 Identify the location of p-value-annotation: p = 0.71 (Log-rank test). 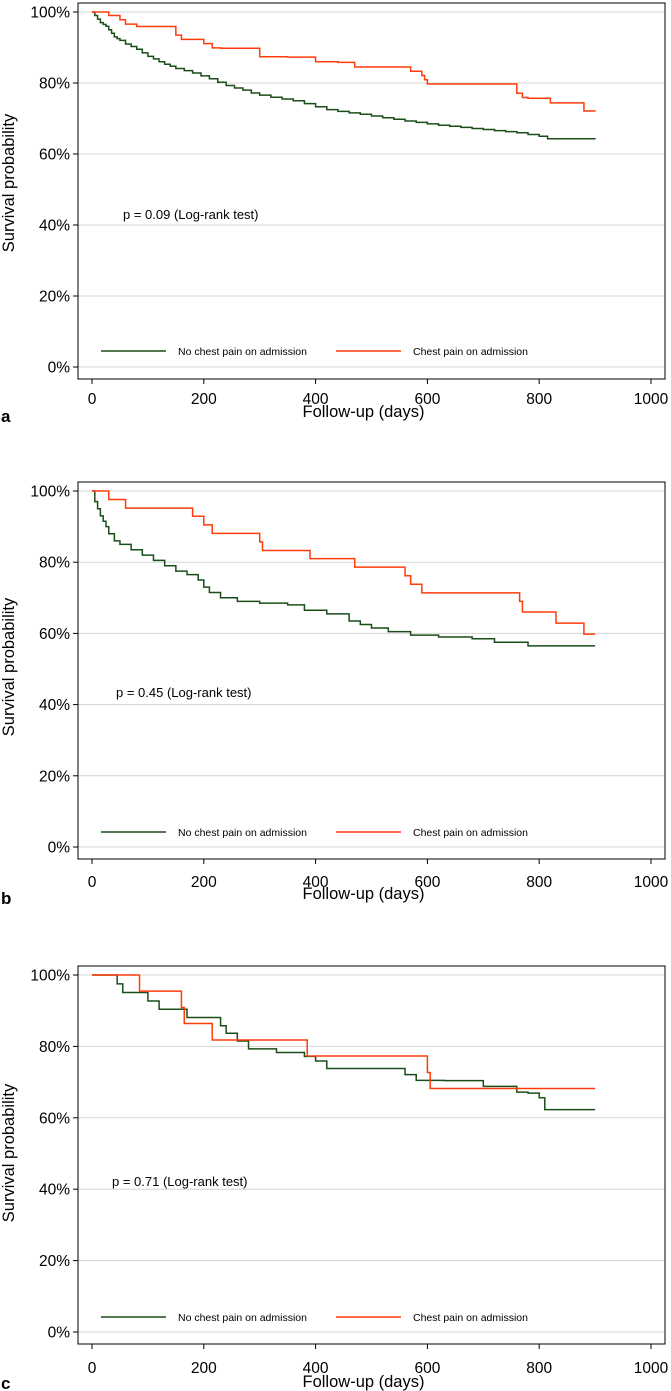
(180, 1181).